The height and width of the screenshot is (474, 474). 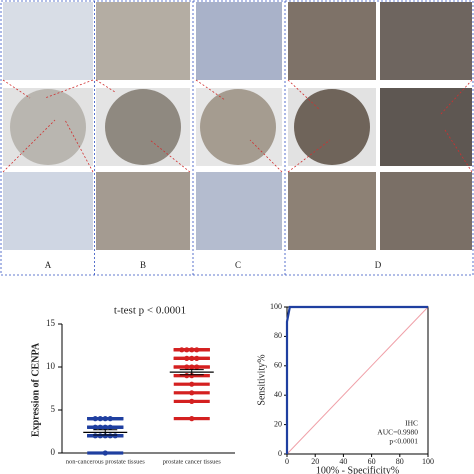 I want to click on y-axis-label: Expression of CENPA, so click(x=35, y=389).